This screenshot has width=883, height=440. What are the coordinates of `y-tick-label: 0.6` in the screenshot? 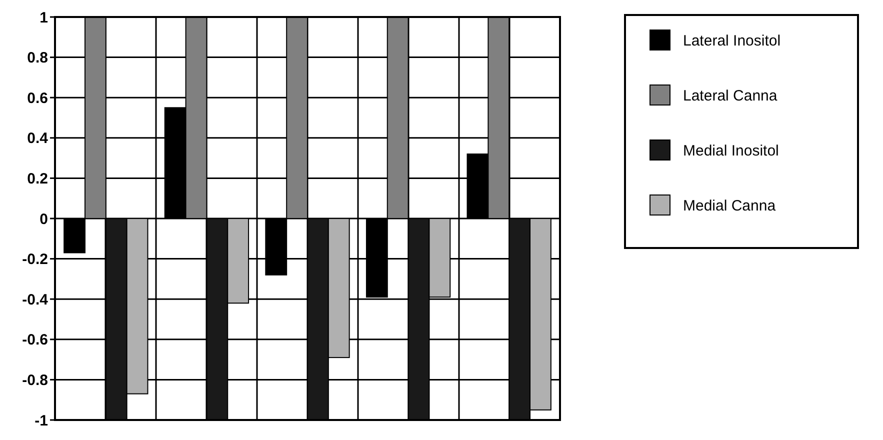 It's located at (37, 98).